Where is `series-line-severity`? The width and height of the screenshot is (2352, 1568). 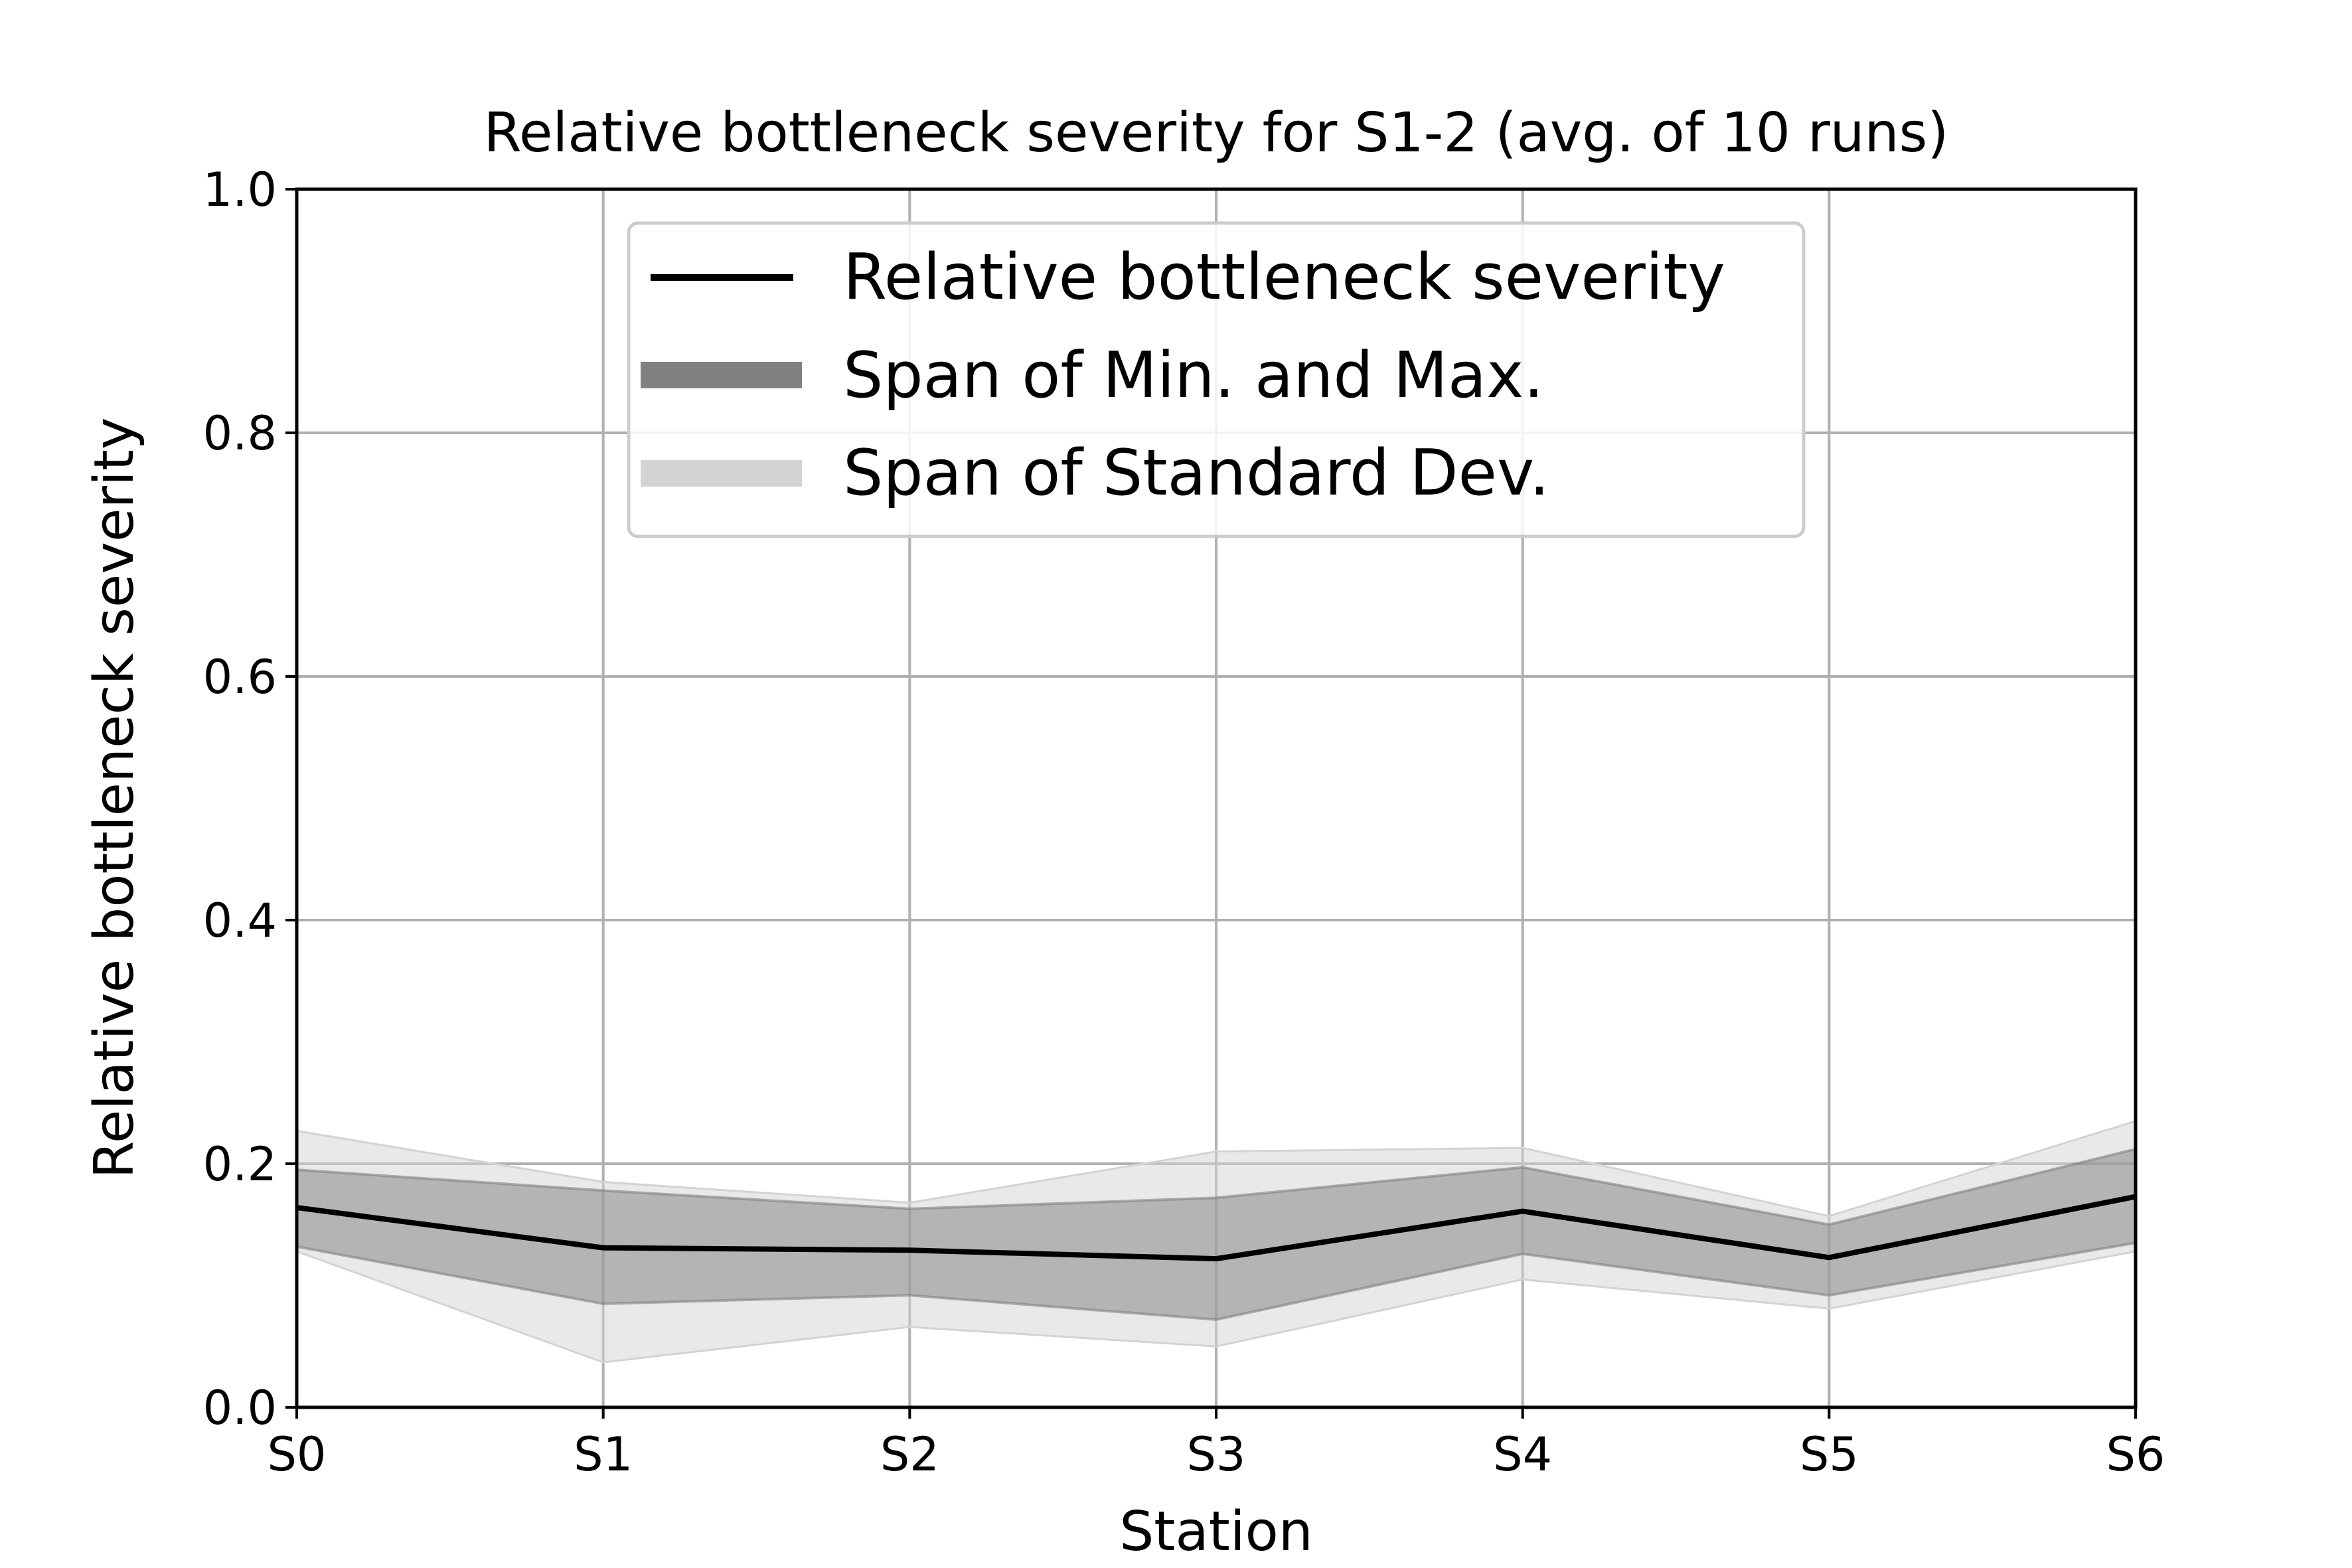 series-line-severity is located at coordinates (1216, 1228).